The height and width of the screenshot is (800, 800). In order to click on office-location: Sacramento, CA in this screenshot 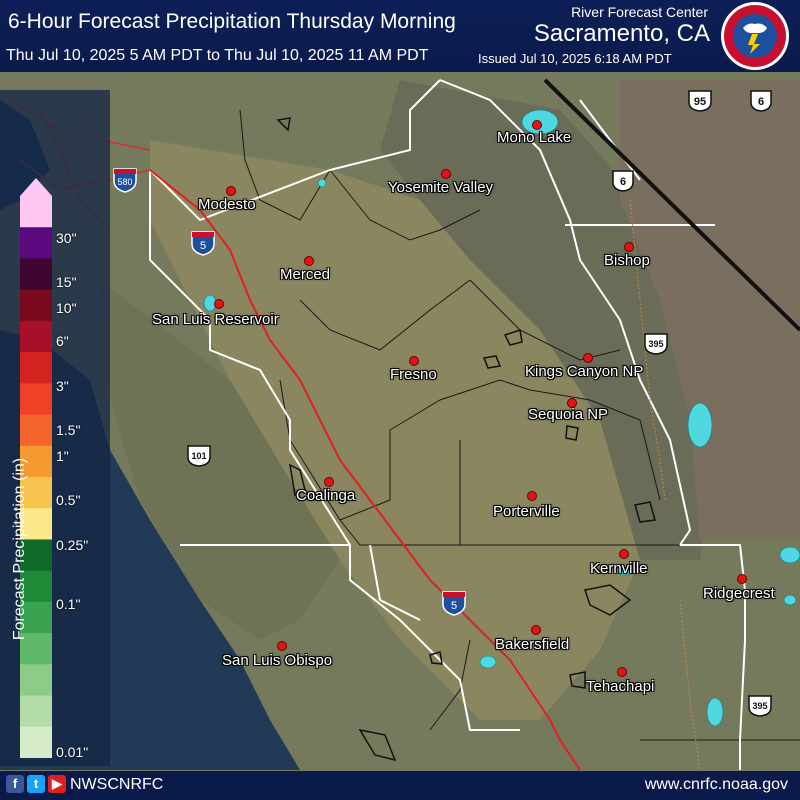, I will do `click(621, 33)`.